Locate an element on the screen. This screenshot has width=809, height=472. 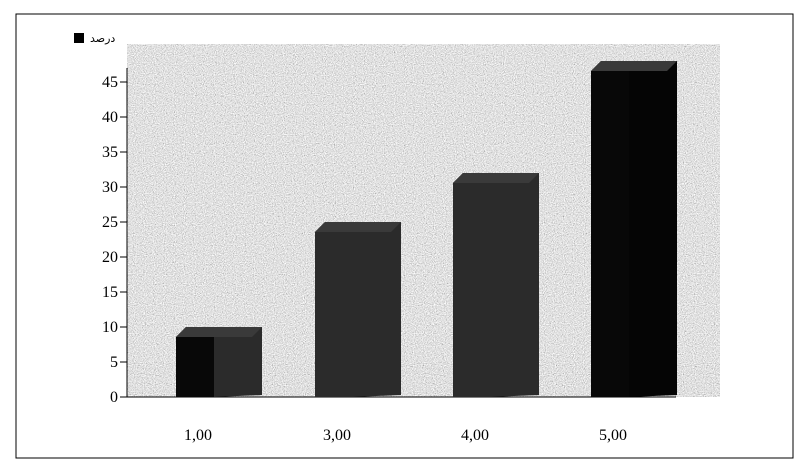
y-tick-label: 25 is located at coordinates (110, 222).